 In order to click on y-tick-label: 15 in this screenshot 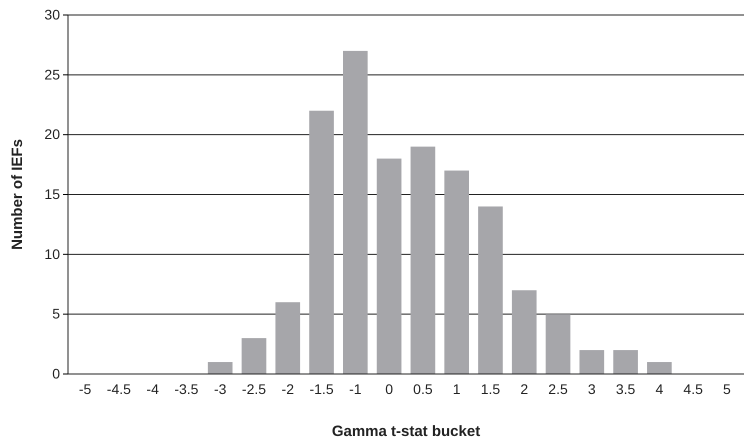, I will do `click(52, 194)`.